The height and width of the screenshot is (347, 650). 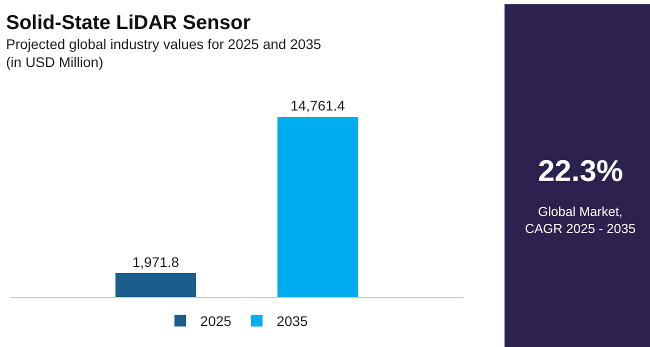 What do you see at coordinates (318, 106) in the screenshot?
I see `data-label: 14,761.4` at bounding box center [318, 106].